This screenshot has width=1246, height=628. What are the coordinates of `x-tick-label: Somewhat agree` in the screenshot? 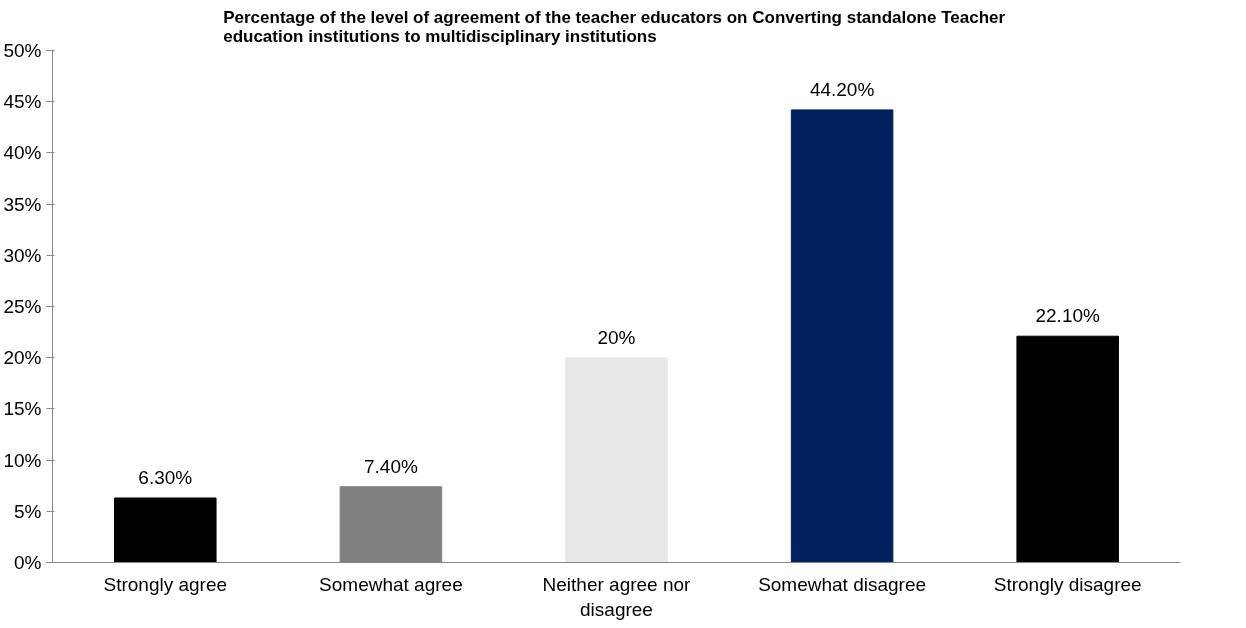 It's located at (391, 584).